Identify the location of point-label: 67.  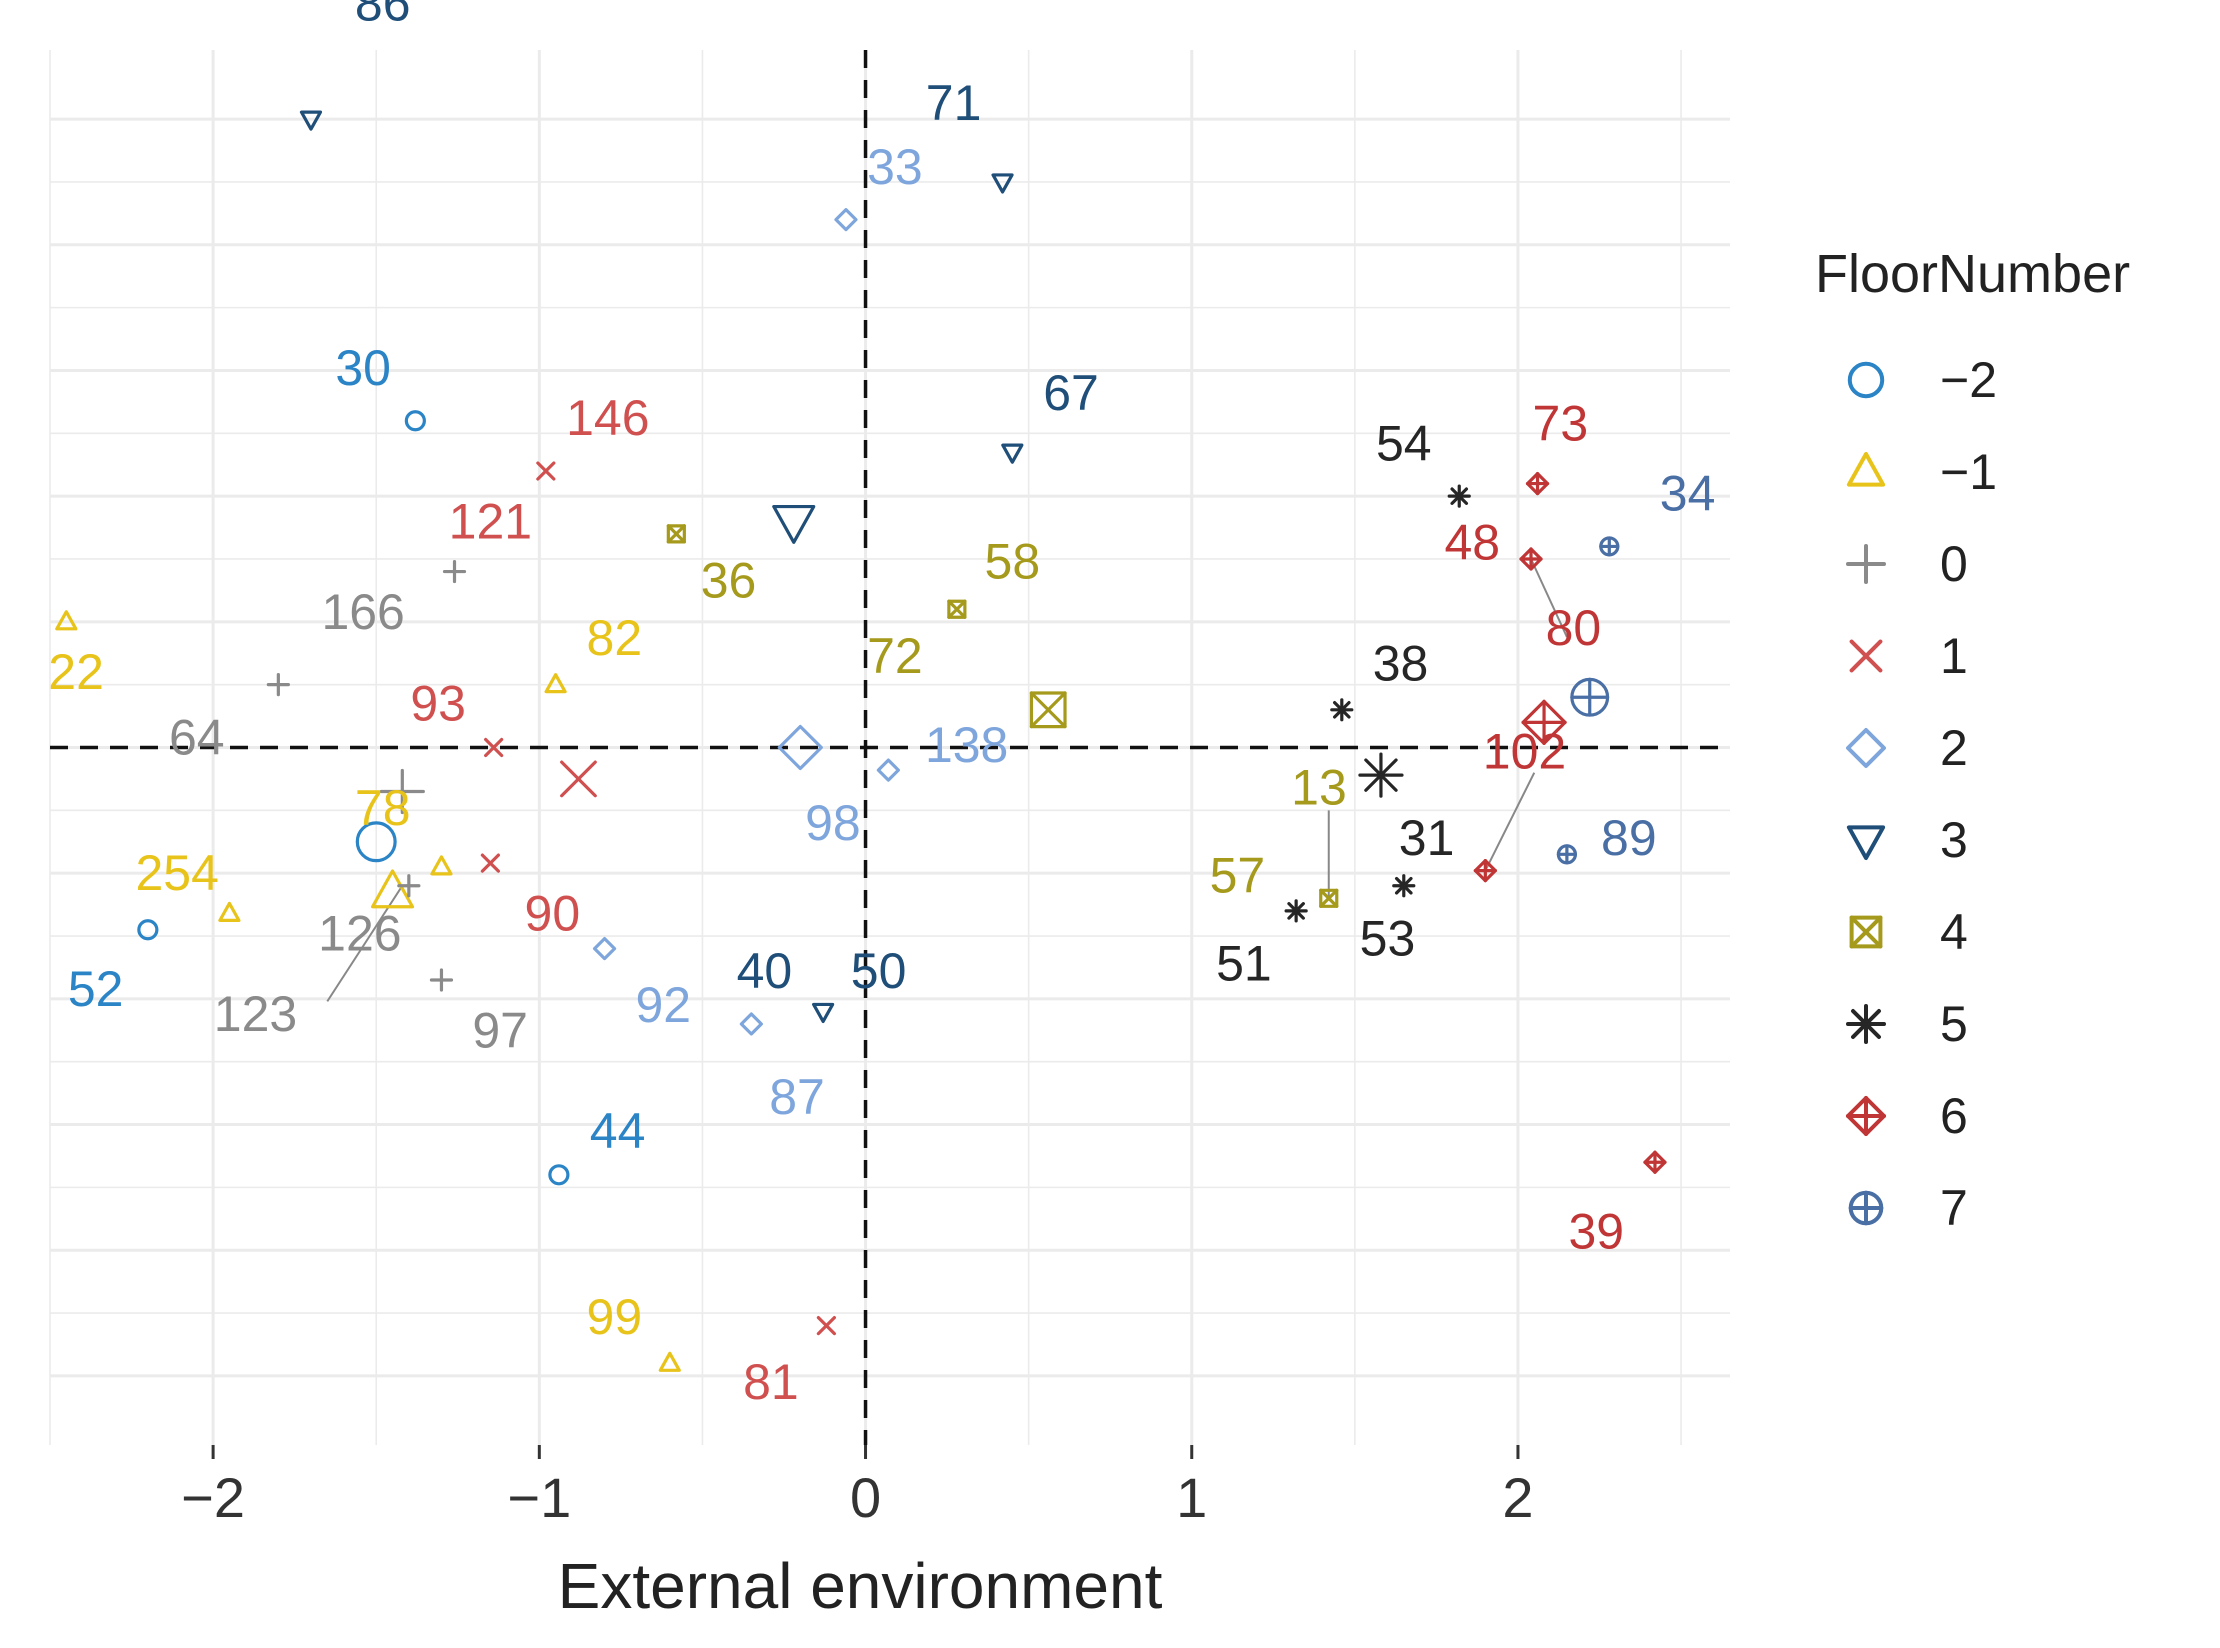
(1071, 393).